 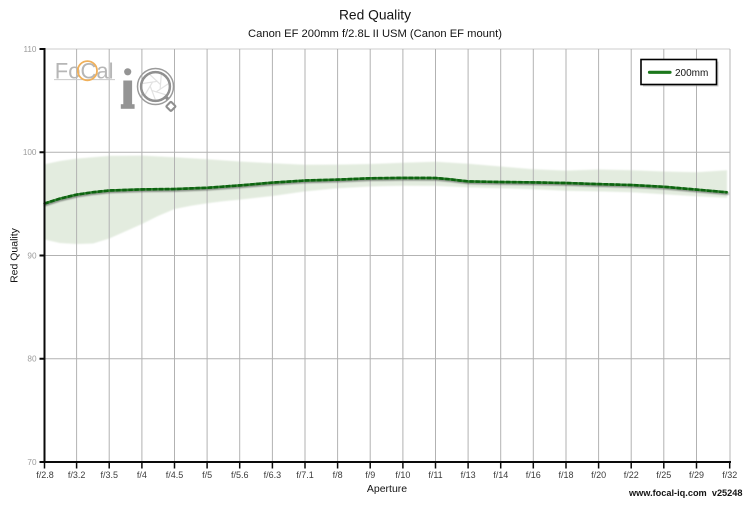 What do you see at coordinates (77, 475) in the screenshot?
I see `svg-text: f/3.2` at bounding box center [77, 475].